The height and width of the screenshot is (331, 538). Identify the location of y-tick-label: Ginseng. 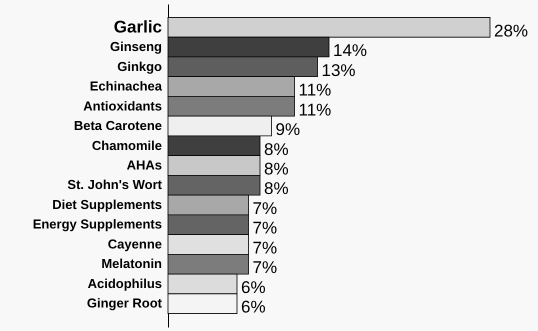
(136, 46).